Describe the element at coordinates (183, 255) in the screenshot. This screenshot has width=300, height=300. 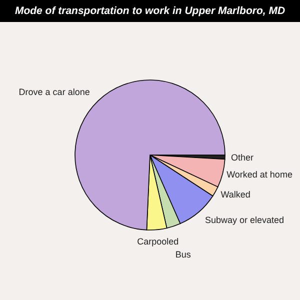
I see `slice-label: Bus` at that location.